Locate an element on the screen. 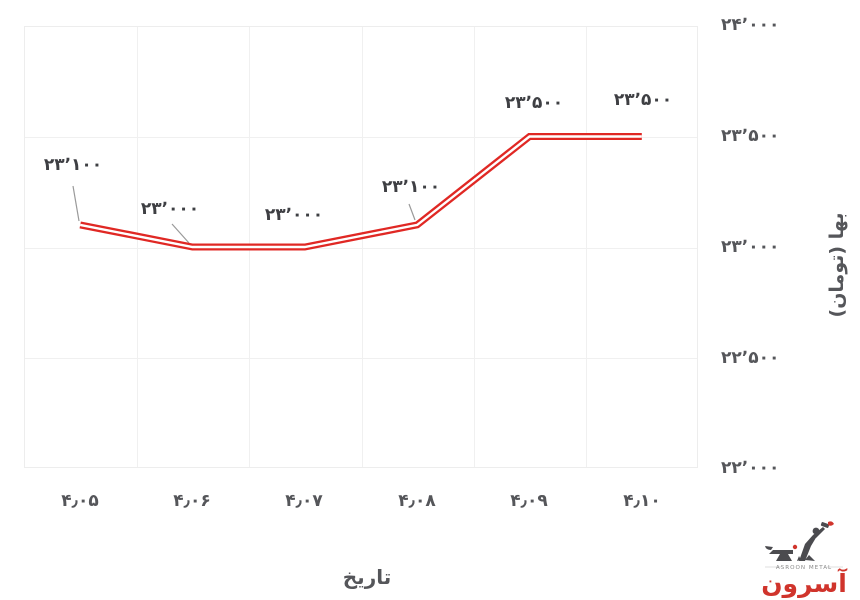 This screenshot has height=600, width=860. x-axis-tick: ۴٫۱۰ is located at coordinates (642, 501).